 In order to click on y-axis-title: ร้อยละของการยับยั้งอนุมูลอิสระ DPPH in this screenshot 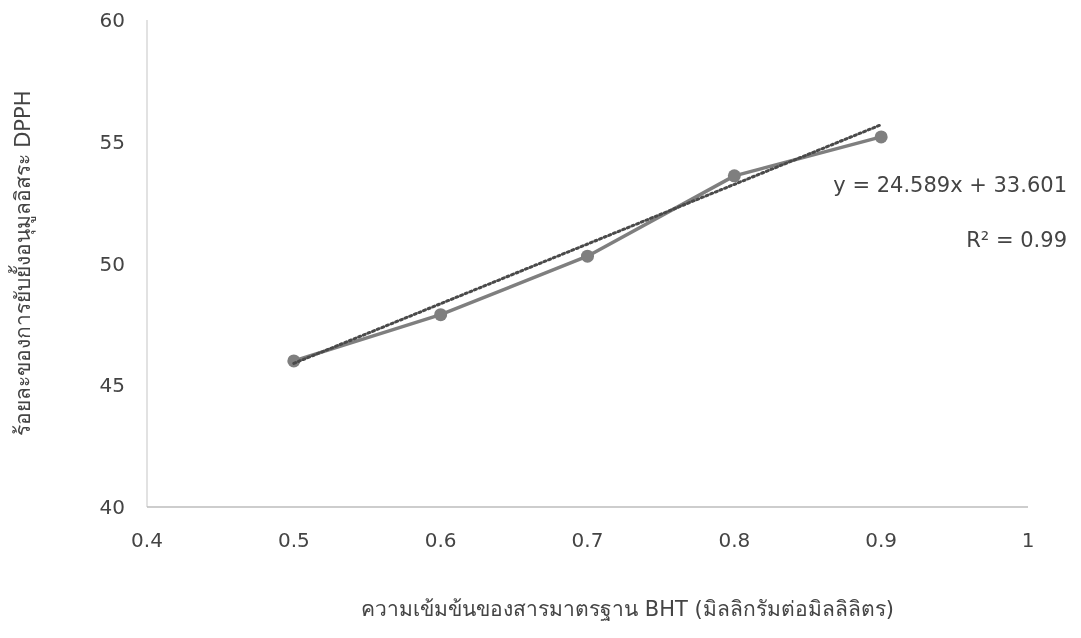, I will do `click(22, 263)`.